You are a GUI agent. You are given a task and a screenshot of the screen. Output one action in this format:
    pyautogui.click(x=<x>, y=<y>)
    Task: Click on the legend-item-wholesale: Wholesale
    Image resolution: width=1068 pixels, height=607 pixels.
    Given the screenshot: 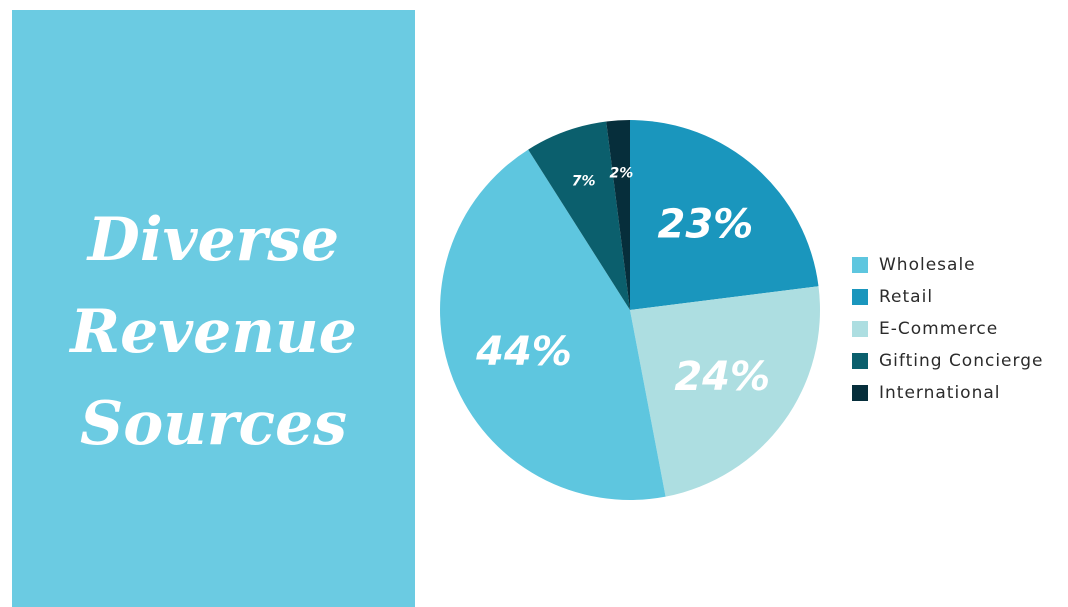 What is the action you would take?
    pyautogui.click(x=947, y=265)
    